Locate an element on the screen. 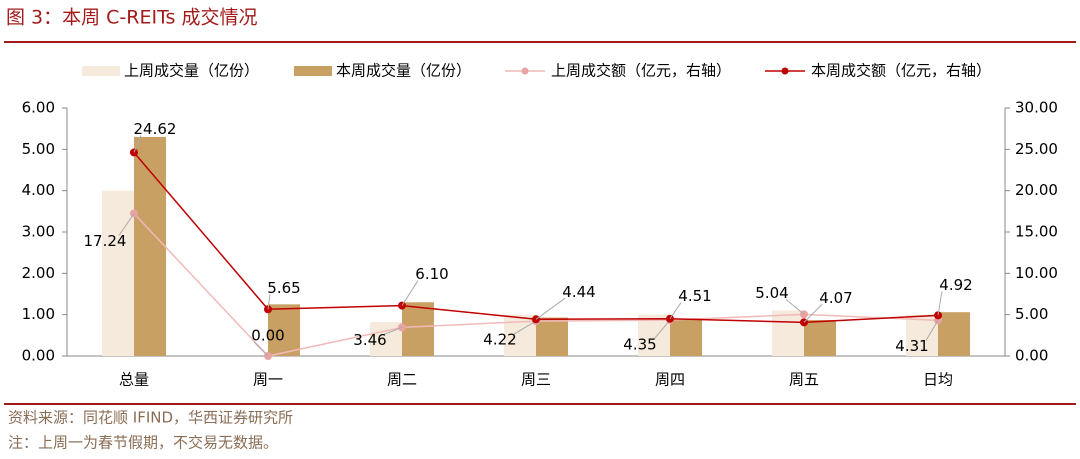  y2-tick-label: 5.00 is located at coordinates (1031, 314).